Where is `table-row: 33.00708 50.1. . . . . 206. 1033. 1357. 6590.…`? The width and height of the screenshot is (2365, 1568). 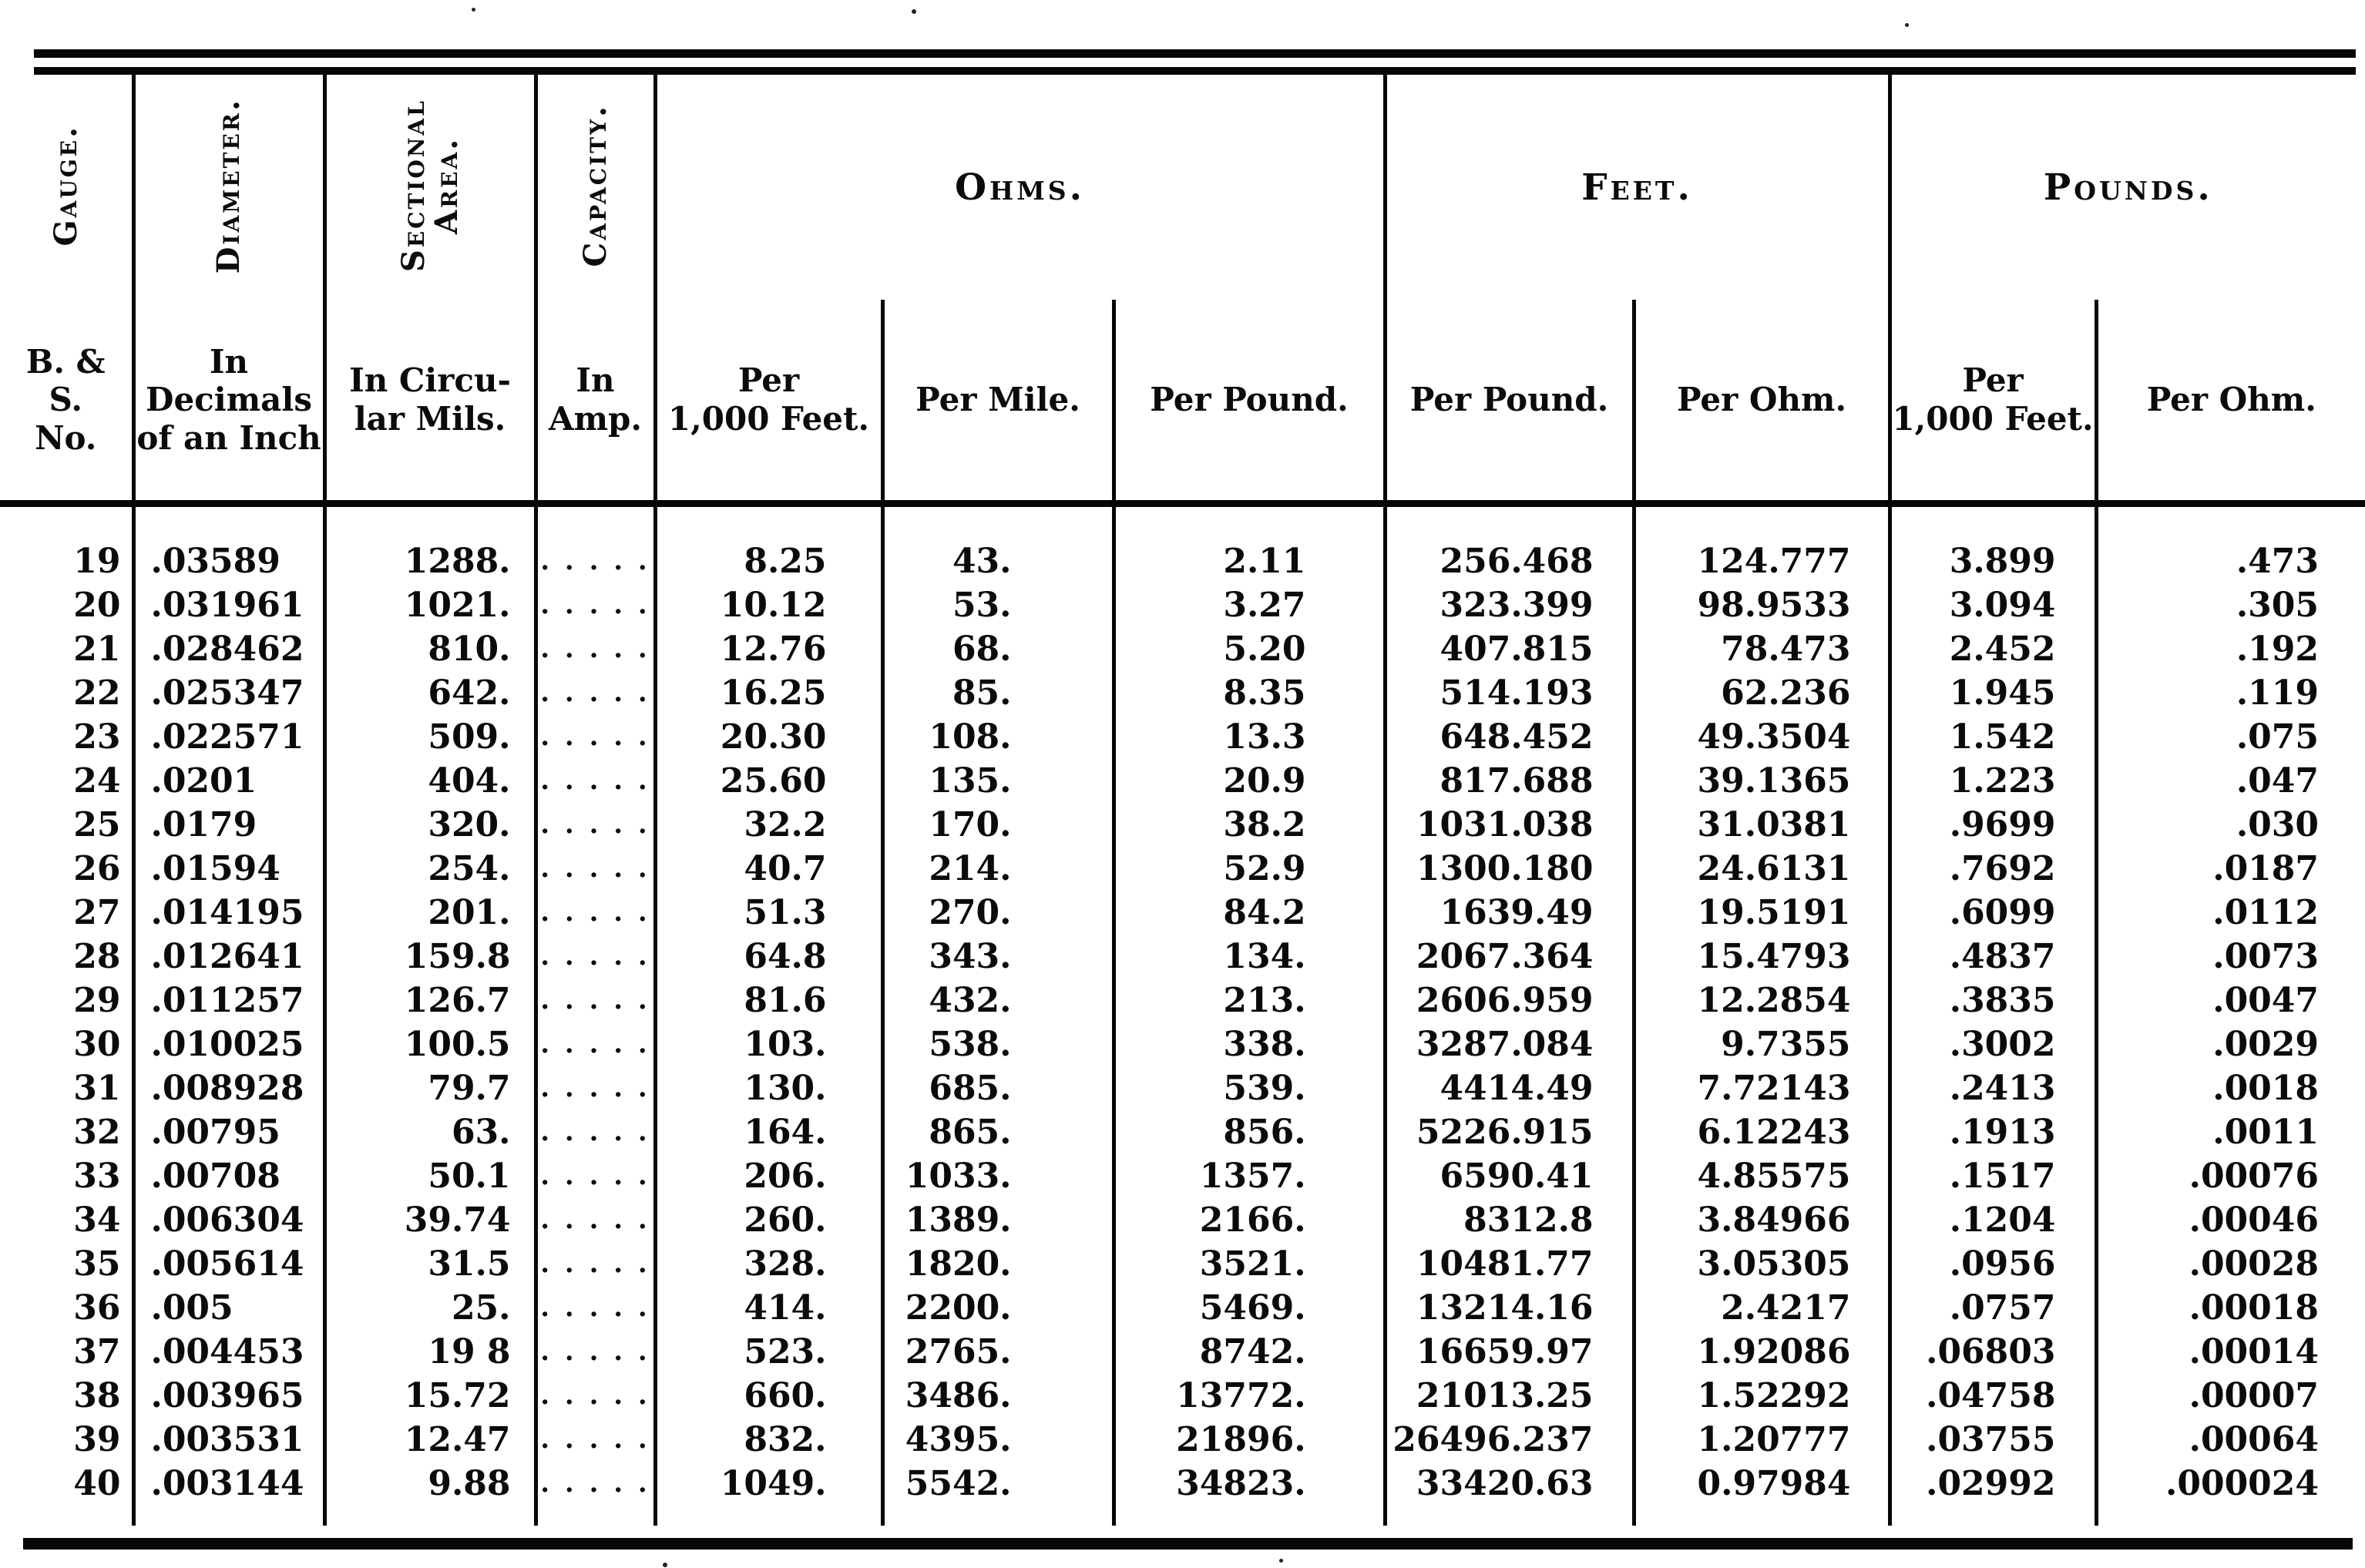
table-row: 33.00708 50.1. . . . . 206. 1033. 1357. 6590.… is located at coordinates (1182, 1176).